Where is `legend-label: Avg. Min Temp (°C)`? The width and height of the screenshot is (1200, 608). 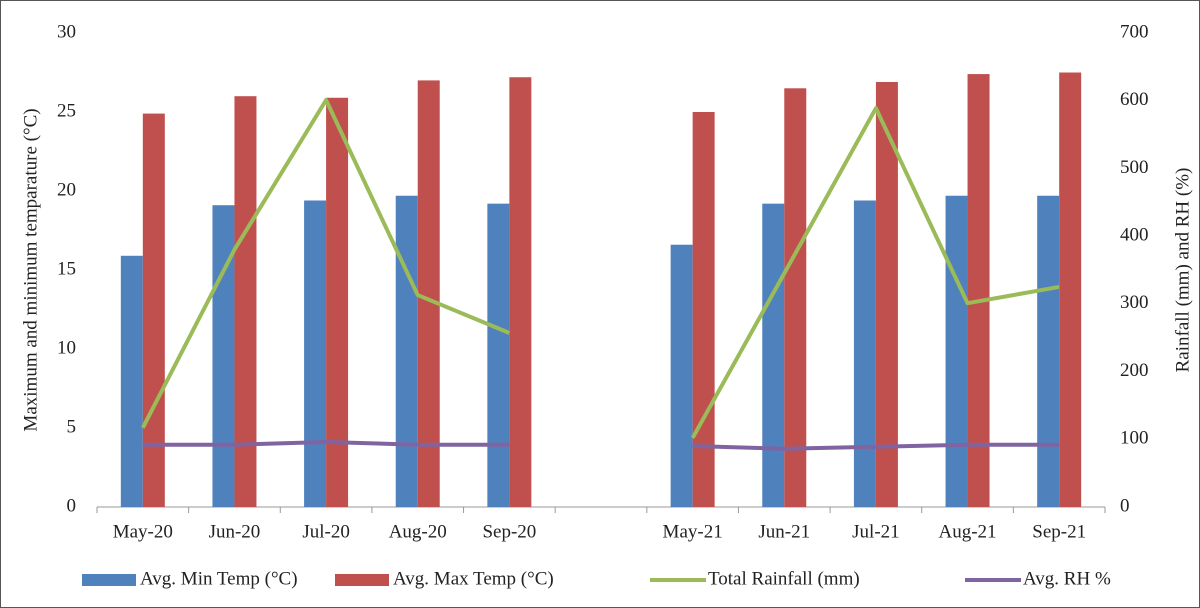 legend-label: Avg. Min Temp (°C) is located at coordinates (219, 578).